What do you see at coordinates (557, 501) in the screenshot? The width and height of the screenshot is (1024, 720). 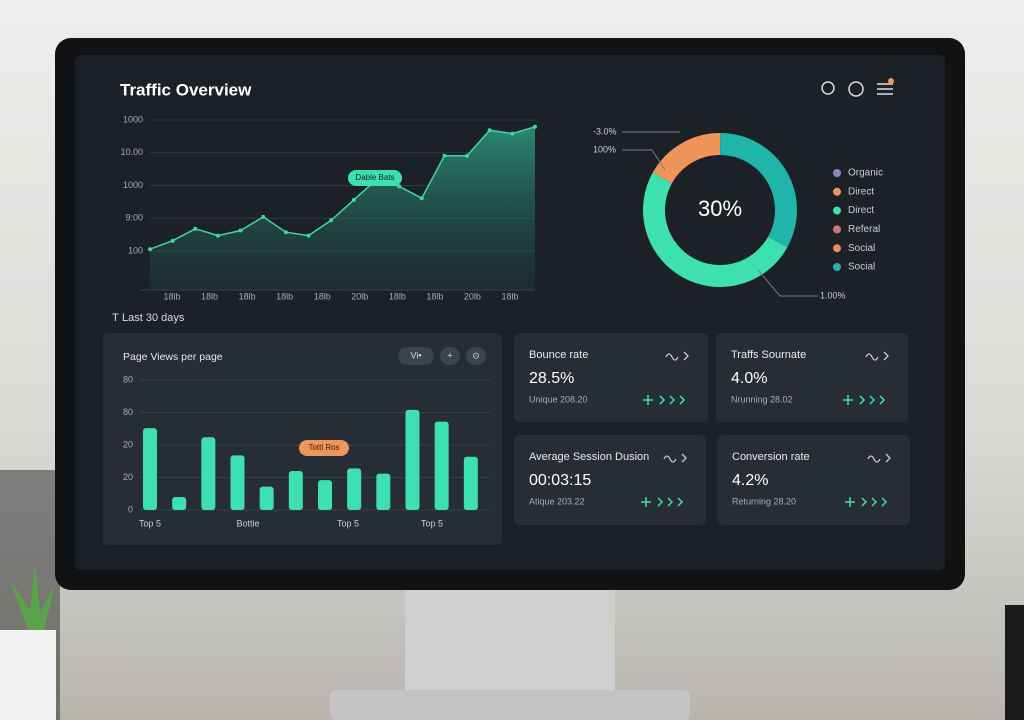 I see `kpi-sub: Atique 203.22` at bounding box center [557, 501].